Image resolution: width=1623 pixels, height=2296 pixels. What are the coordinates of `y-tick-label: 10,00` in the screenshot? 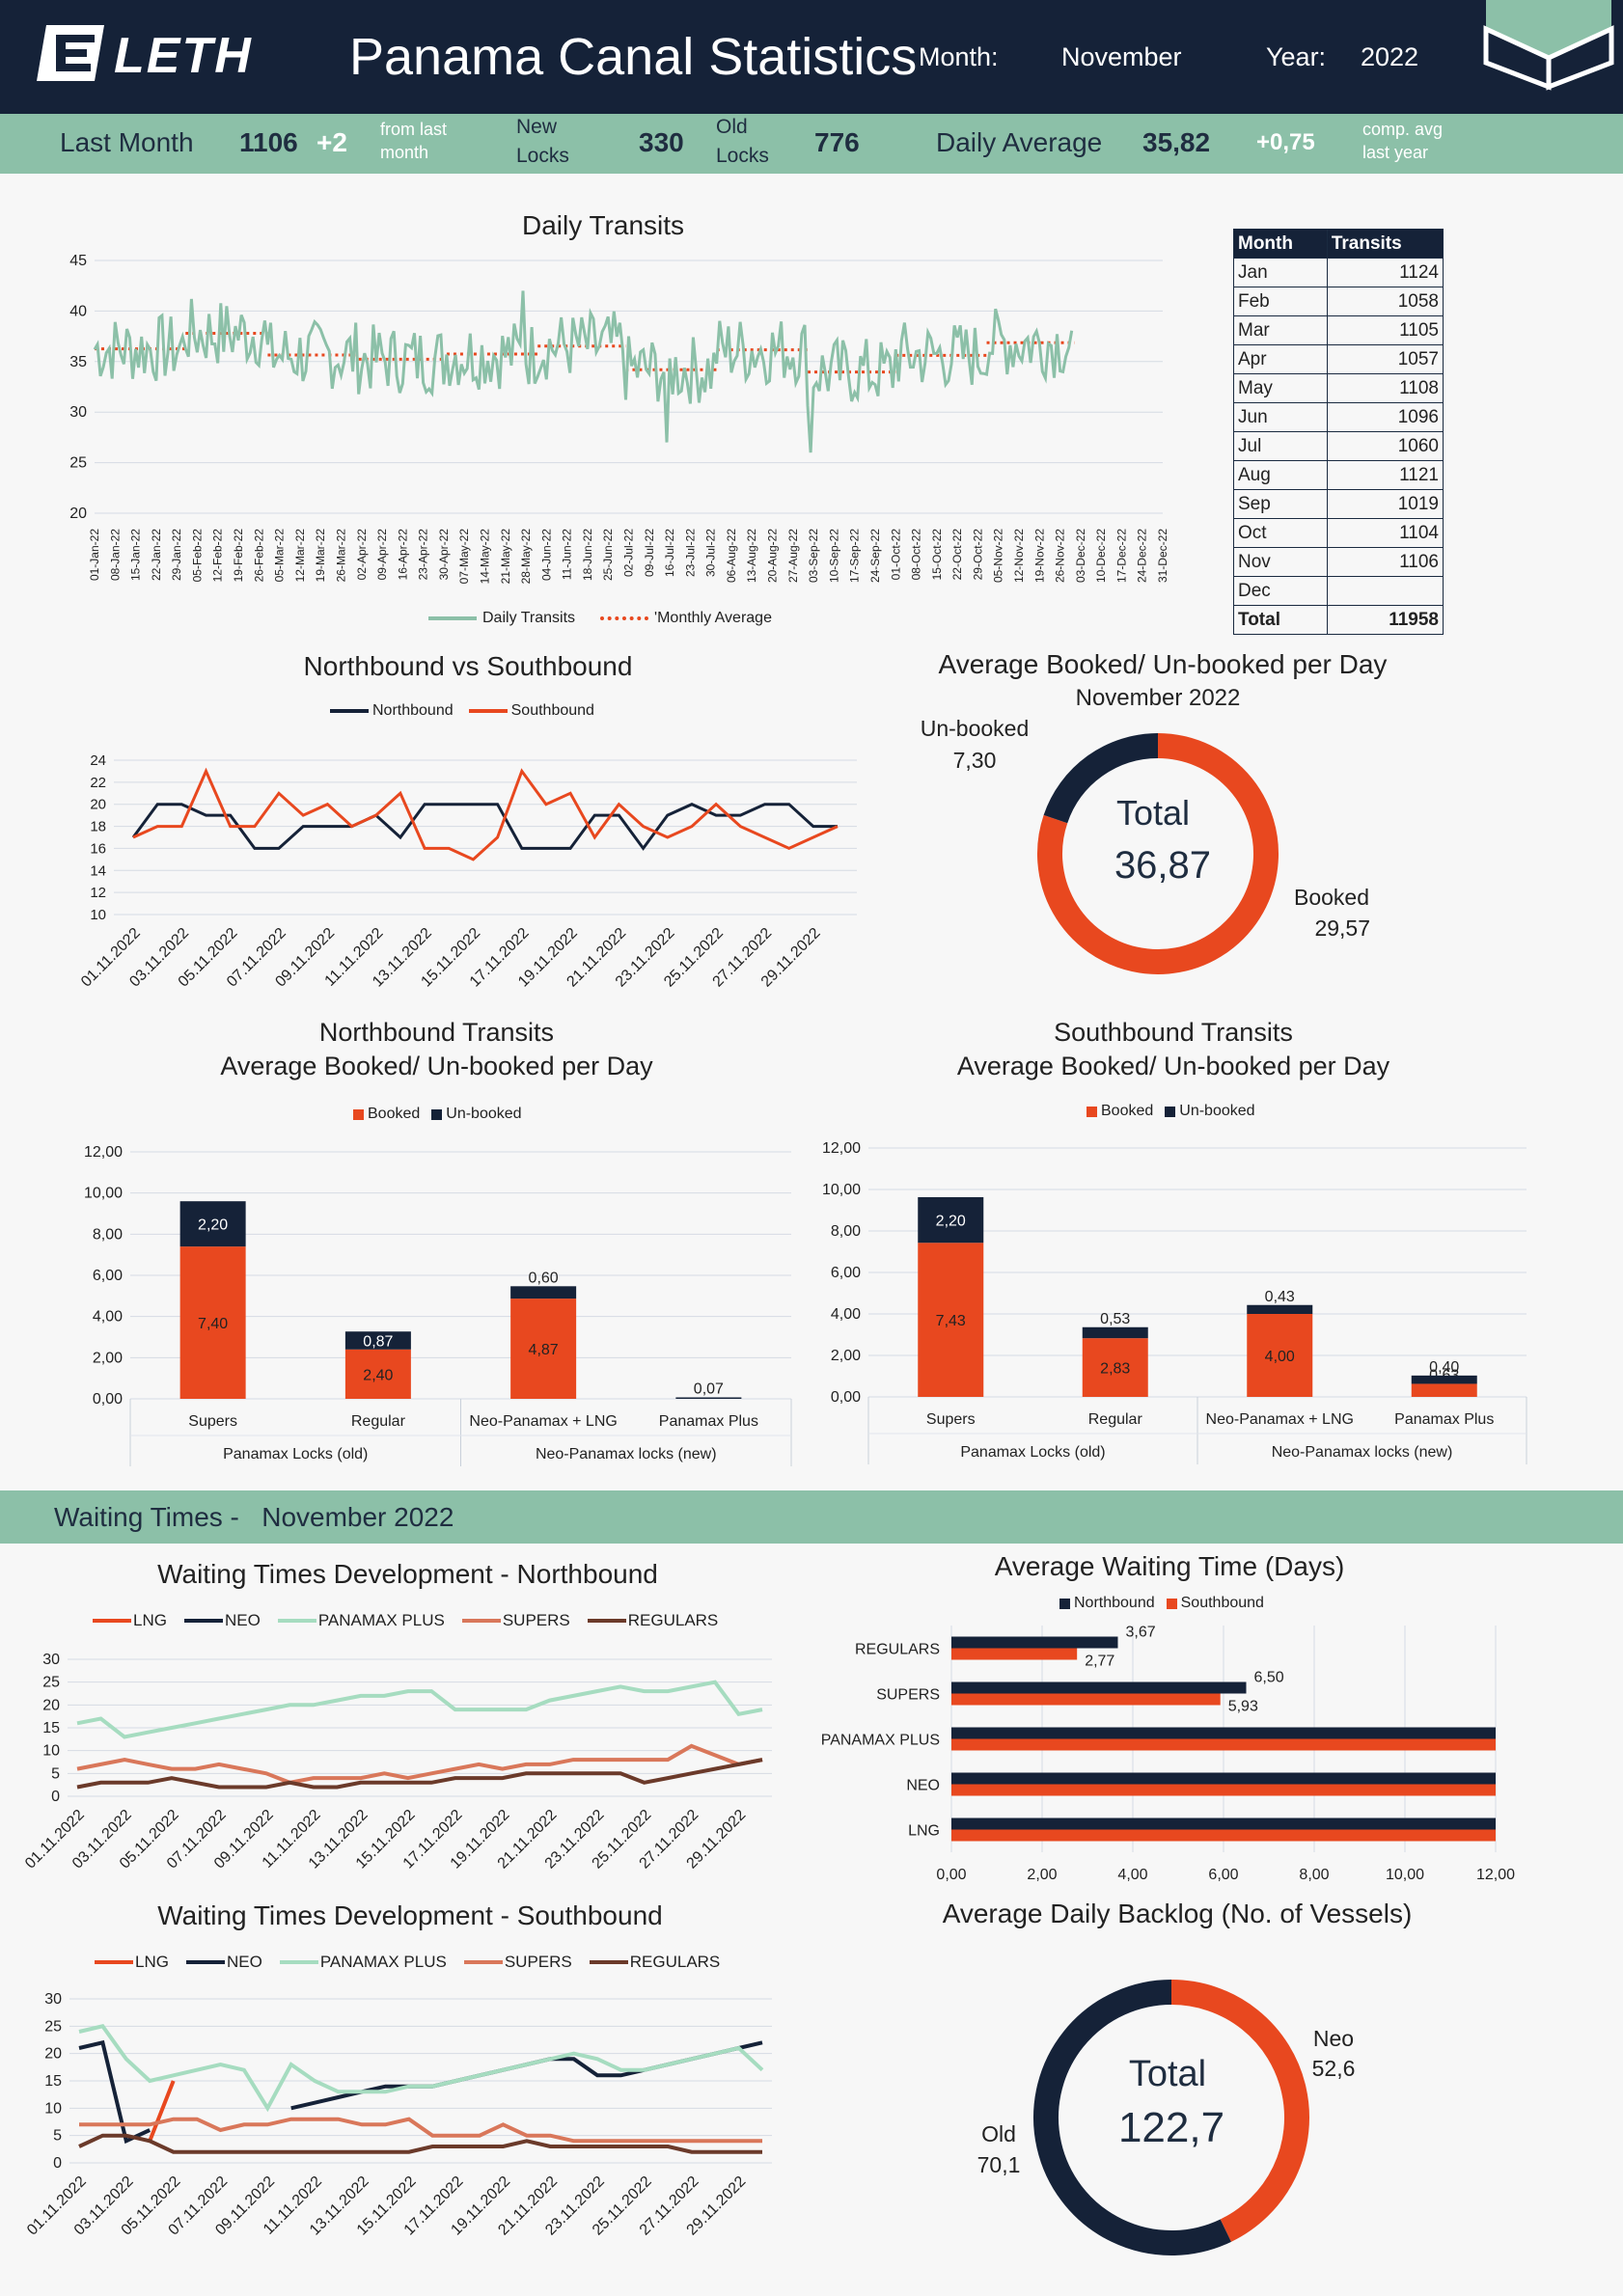 It's located at (842, 1190).